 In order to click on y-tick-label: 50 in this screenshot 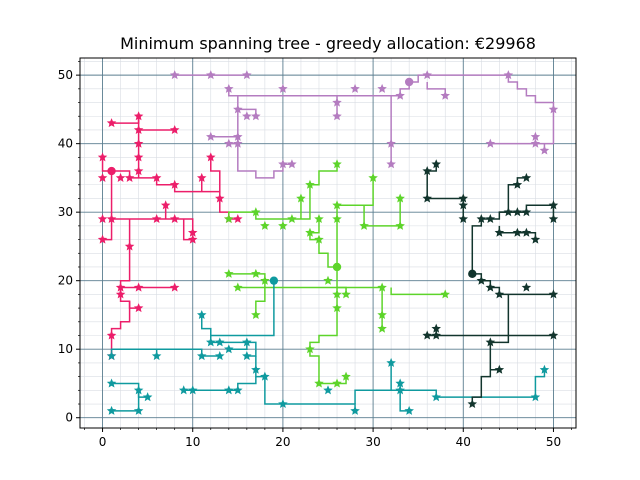, I will do `click(65, 75)`.